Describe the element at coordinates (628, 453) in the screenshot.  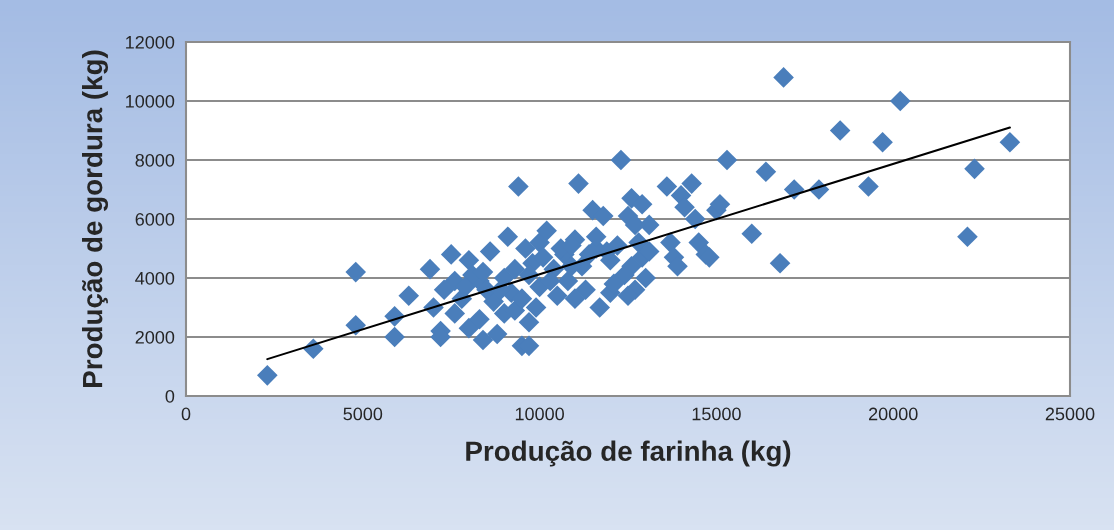
I see `x-axis-title: Produção de farinha (kg)` at that location.